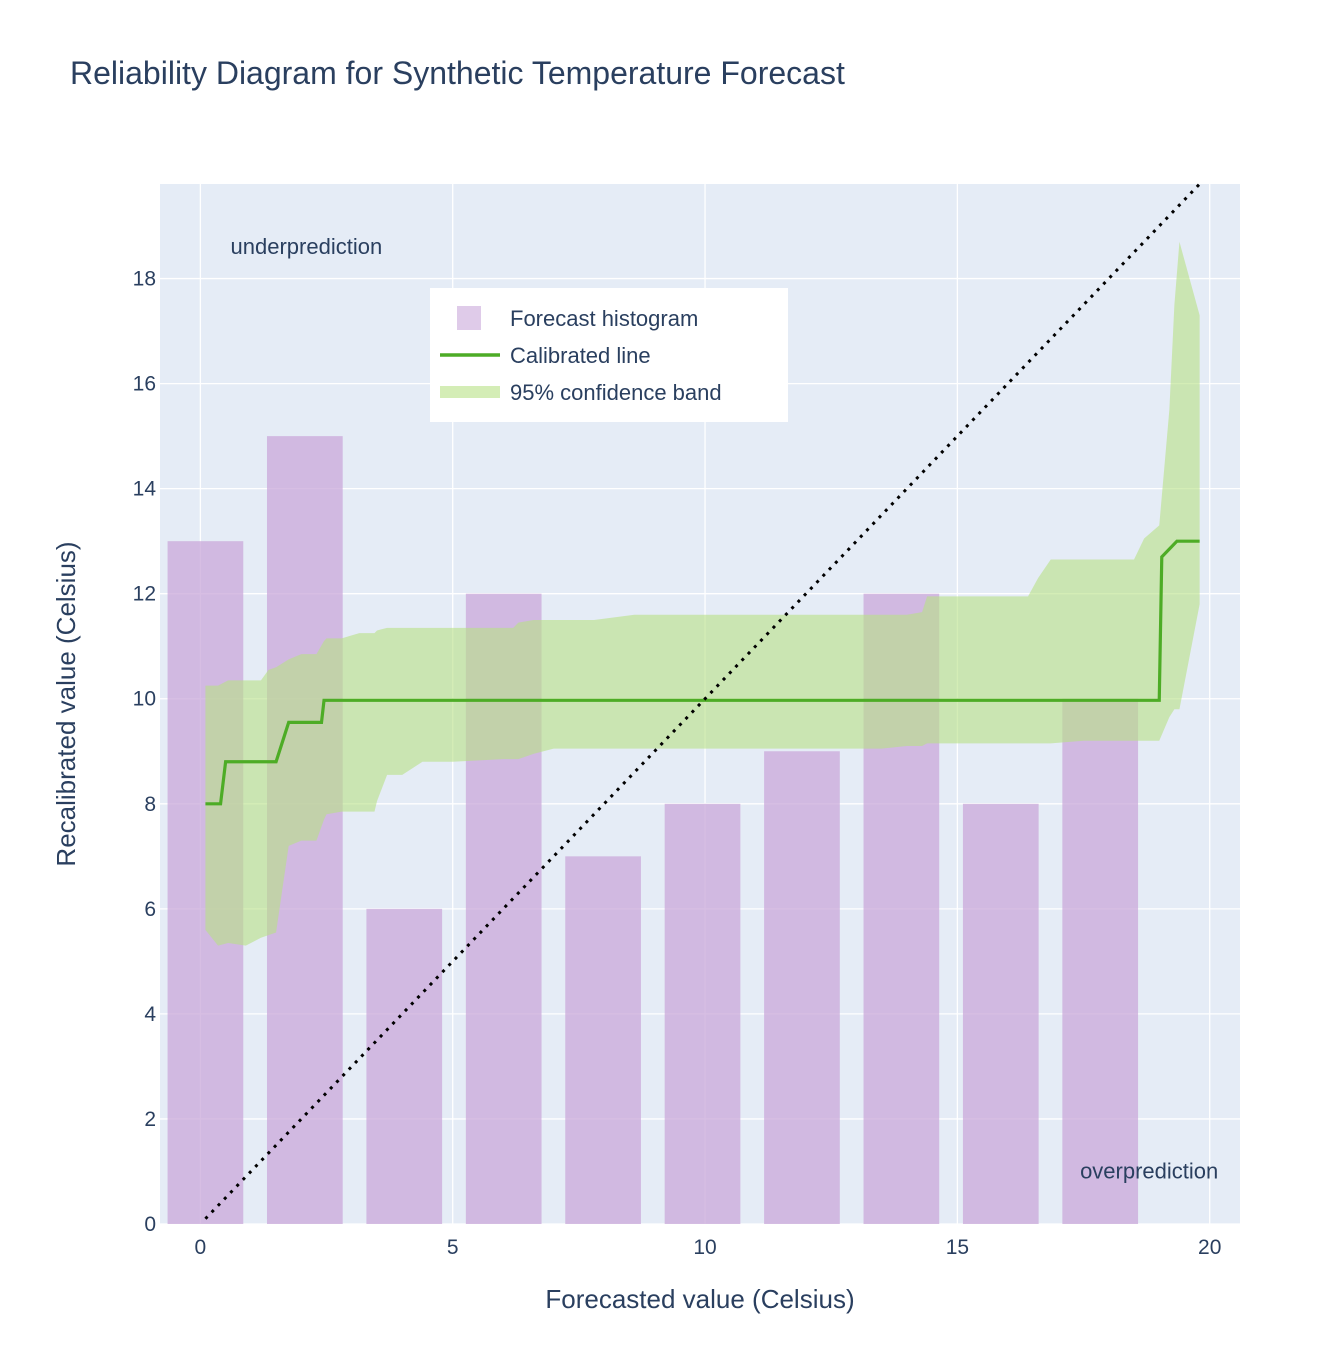 Image resolution: width=1330 pixels, height=1349 pixels. Describe the element at coordinates (1149, 1170) in the screenshot. I see `annotation-overprediction: overprediction` at that location.